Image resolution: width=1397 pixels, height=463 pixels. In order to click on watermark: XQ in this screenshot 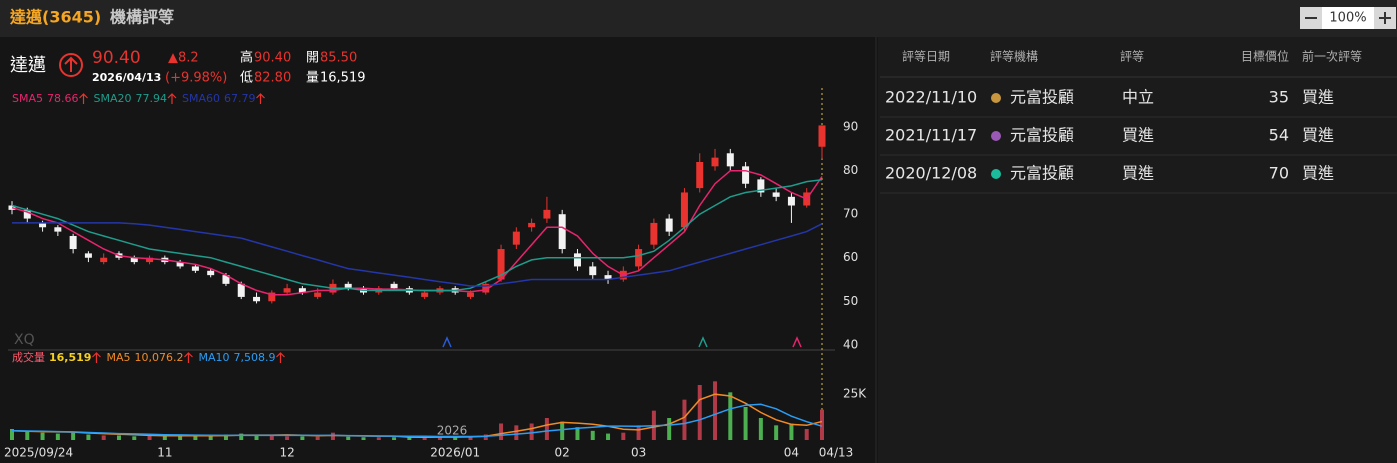, I will do `click(24, 340)`.